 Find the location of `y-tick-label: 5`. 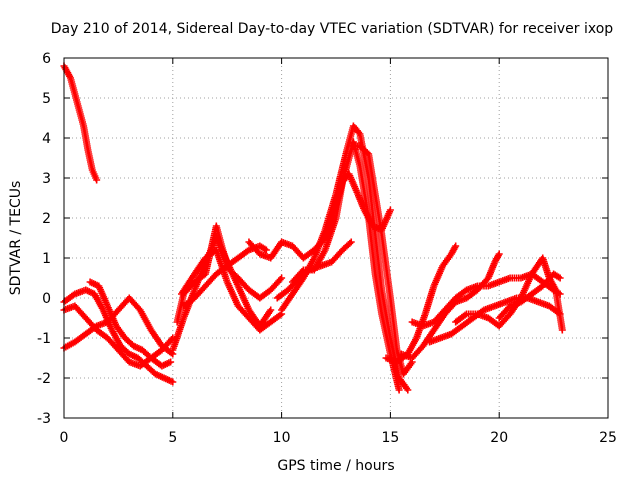

y-tick-label: 5 is located at coordinates (46, 99).